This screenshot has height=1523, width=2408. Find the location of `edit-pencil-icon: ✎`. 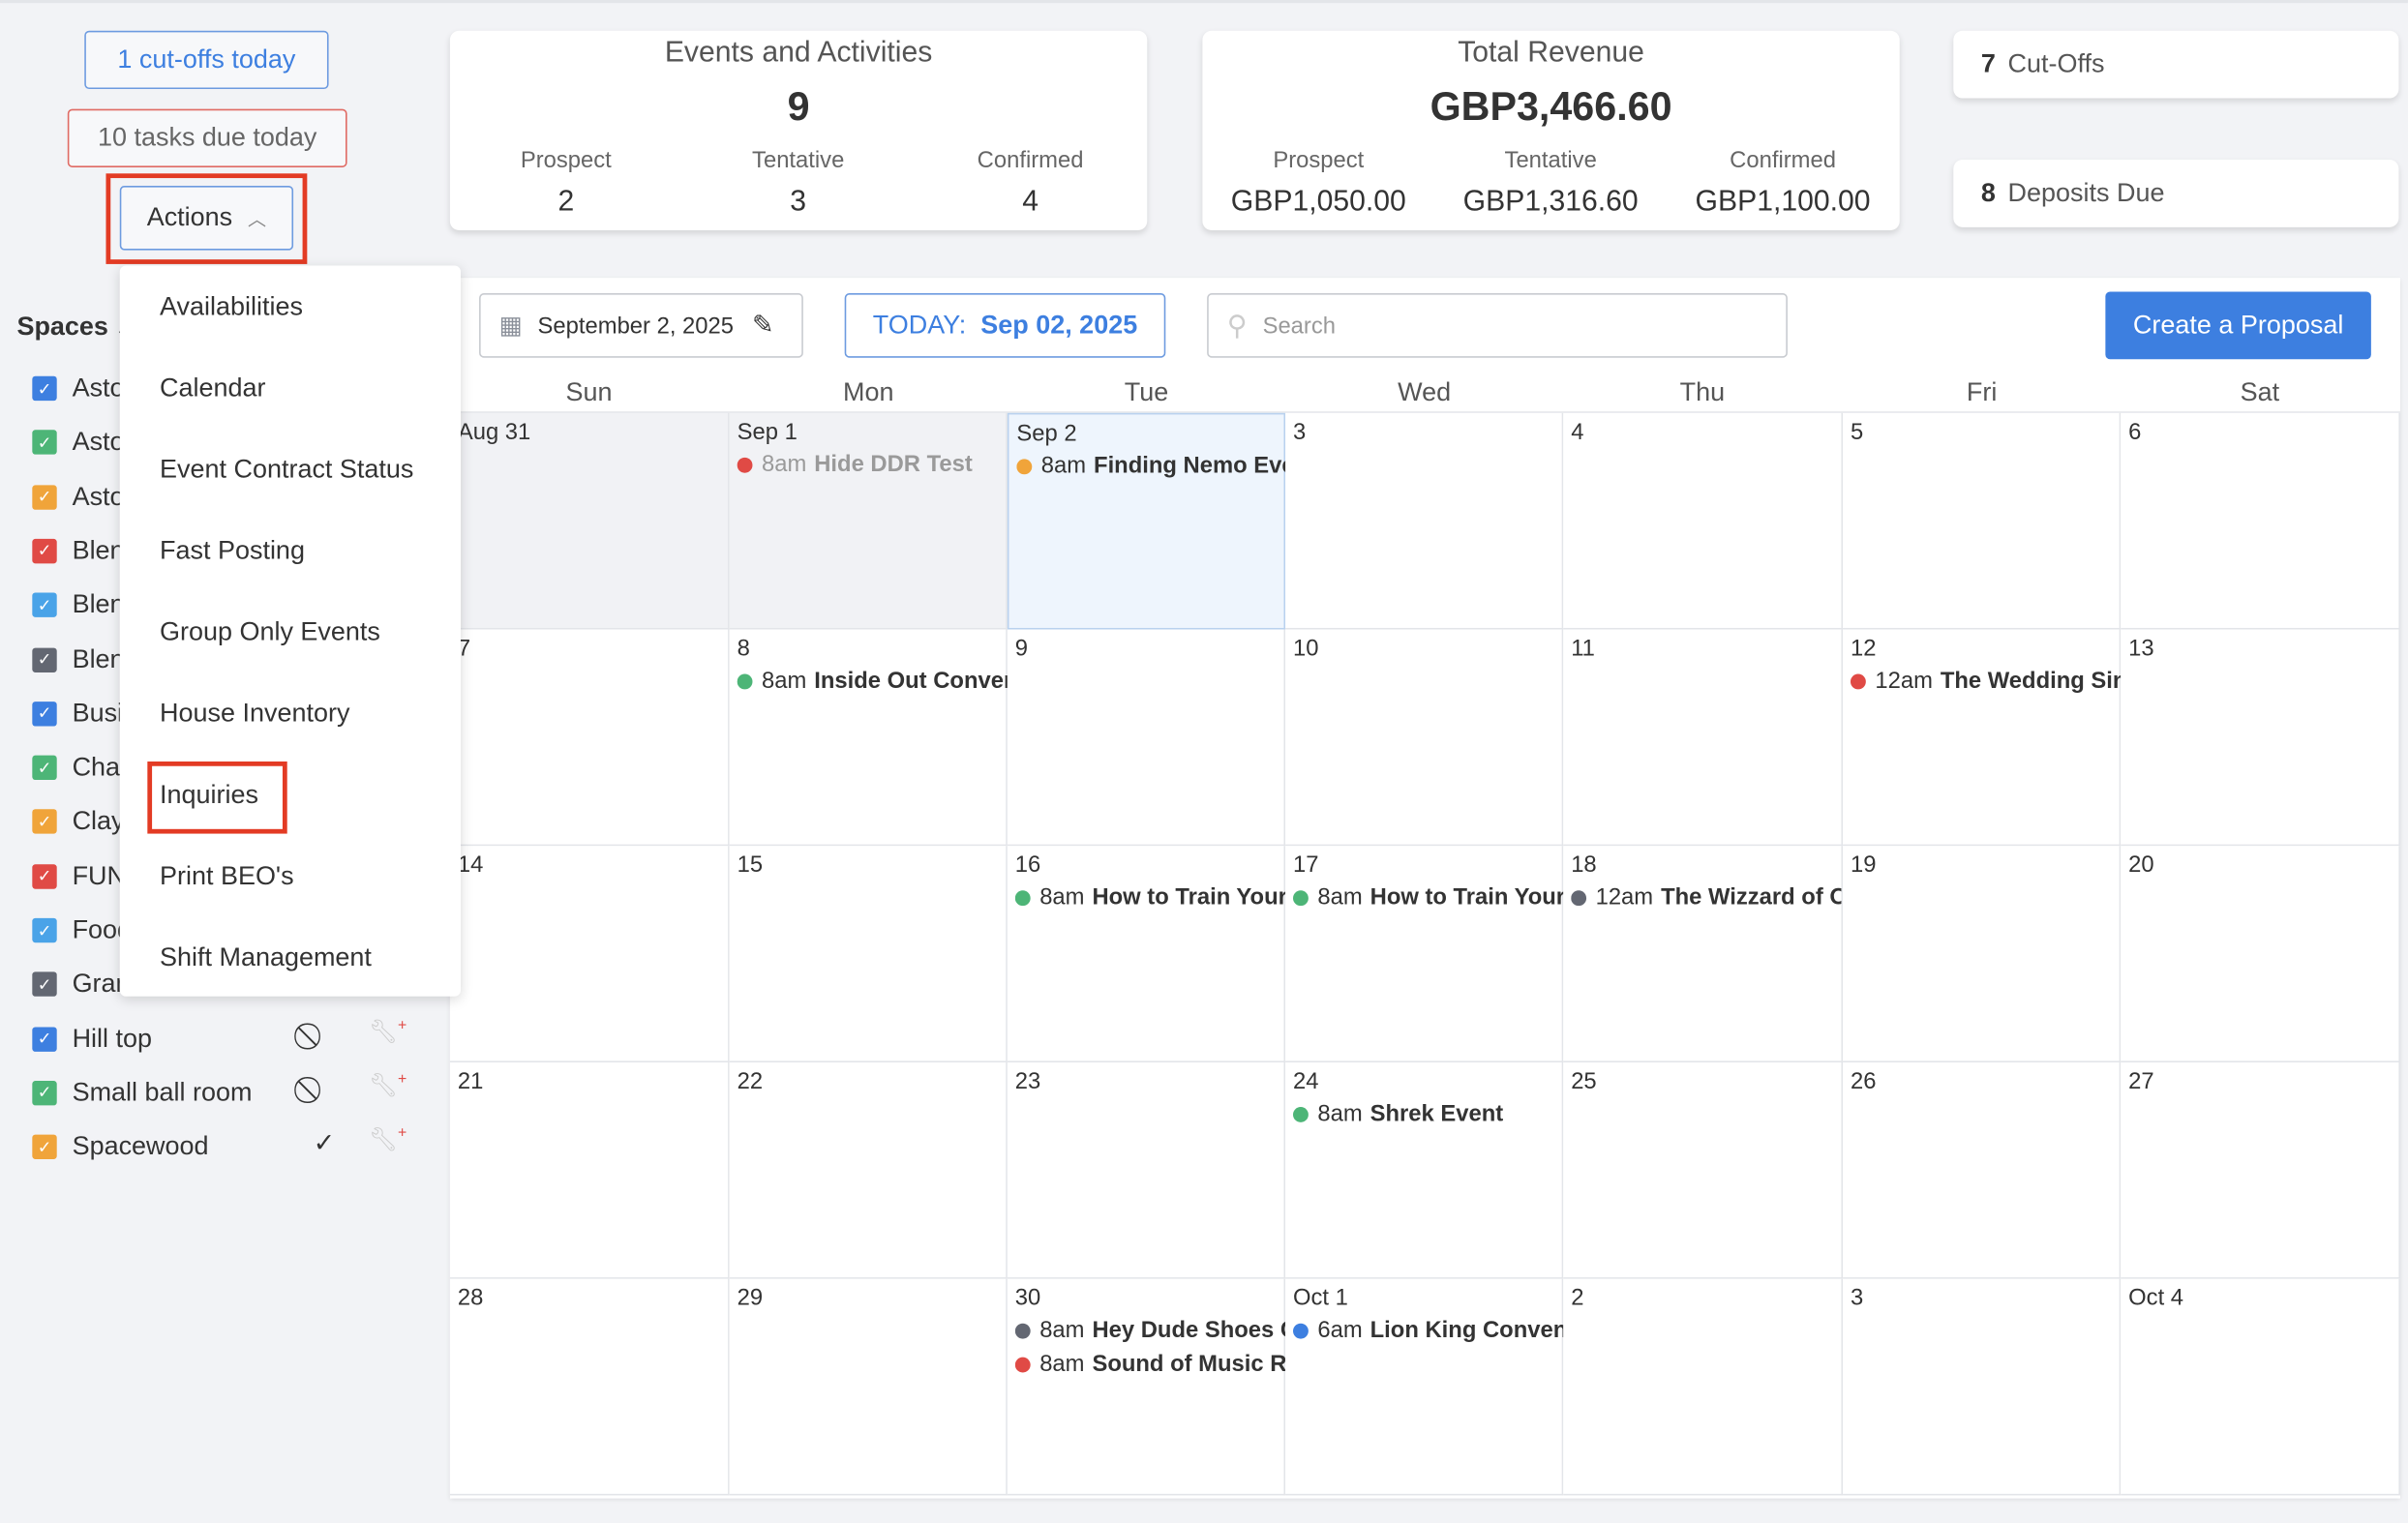

edit-pencil-icon: ✎ is located at coordinates (763, 325).